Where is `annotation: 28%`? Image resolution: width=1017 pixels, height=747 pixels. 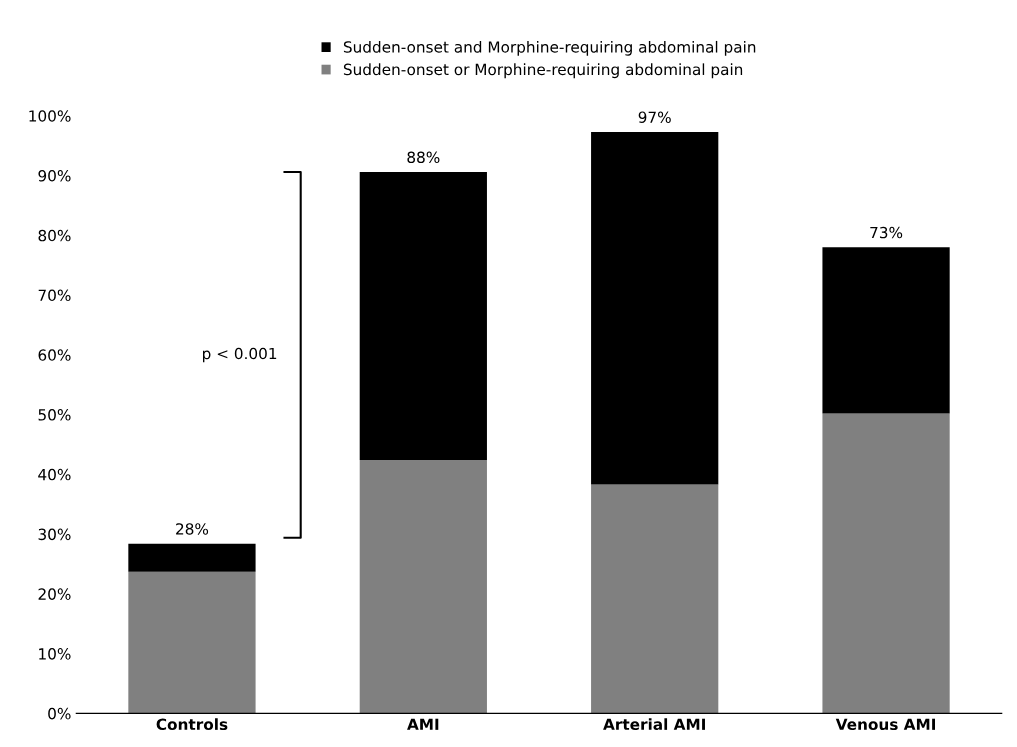 annotation: 28% is located at coordinates (192, 529).